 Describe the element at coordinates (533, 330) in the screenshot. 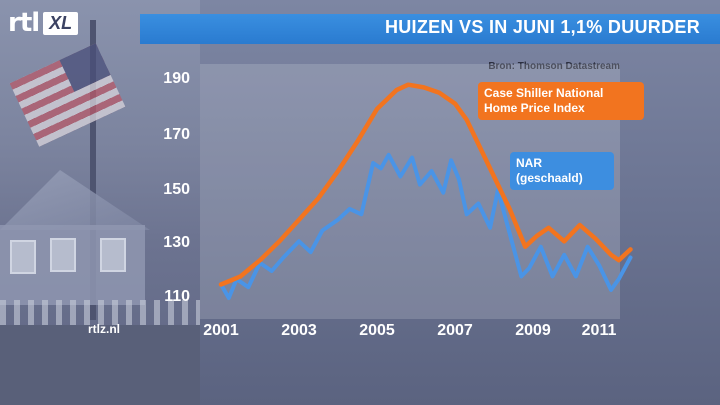

I see `x-tick-label: 2009` at that location.